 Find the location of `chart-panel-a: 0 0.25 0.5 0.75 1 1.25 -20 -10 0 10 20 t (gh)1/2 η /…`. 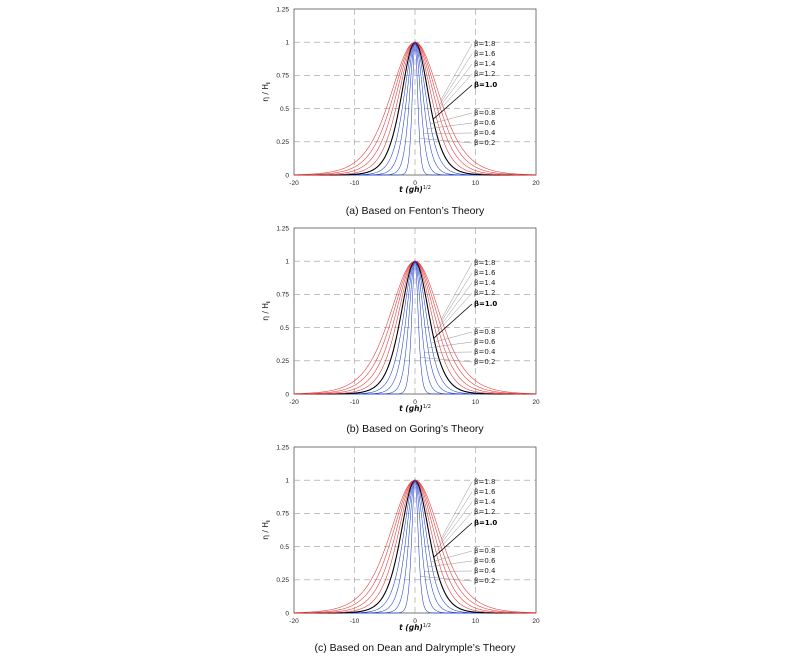

chart-panel-a: 0 0.25 0.5 0.75 1 1.25 -20 -10 0 10 20 t (gh)1/2 η /… is located at coordinates (400, 111).